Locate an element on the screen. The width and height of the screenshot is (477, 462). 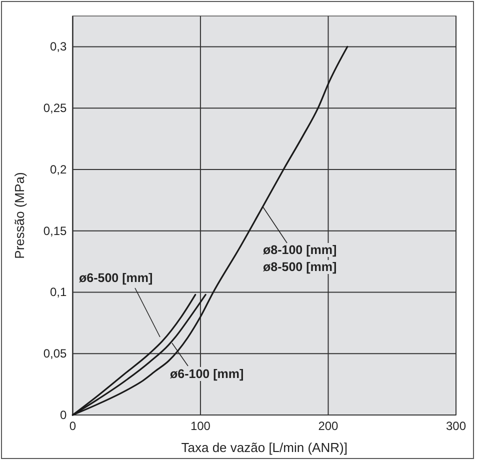
y-tick-label: 0,05 is located at coordinates (55, 353).